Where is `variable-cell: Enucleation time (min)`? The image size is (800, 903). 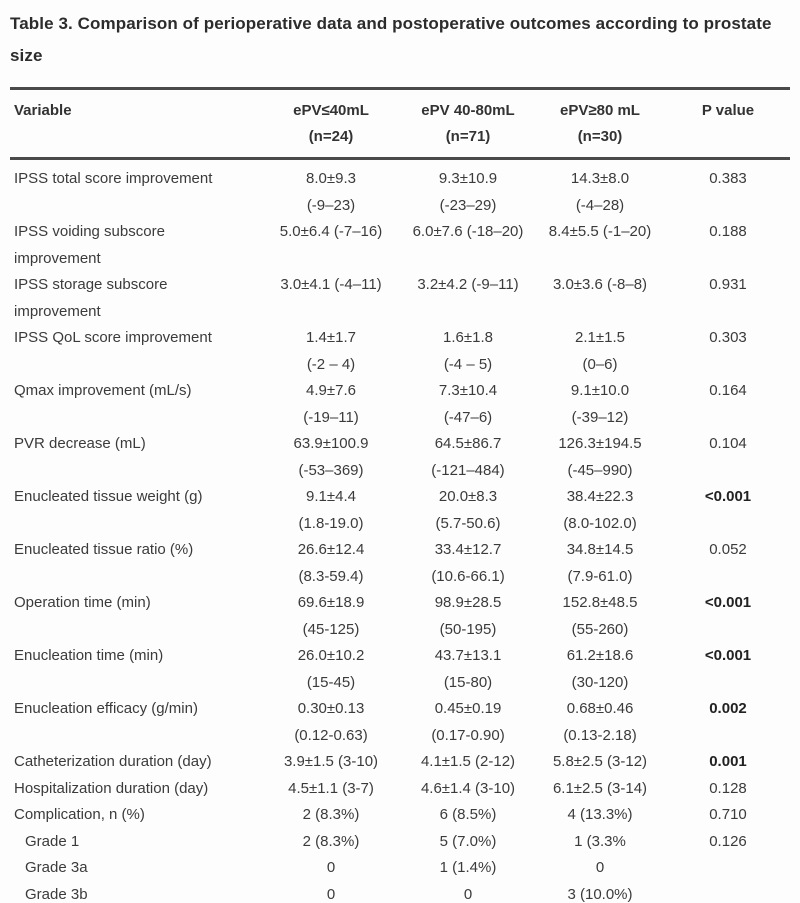 variable-cell: Enucleation time (min) is located at coordinates (135, 669).